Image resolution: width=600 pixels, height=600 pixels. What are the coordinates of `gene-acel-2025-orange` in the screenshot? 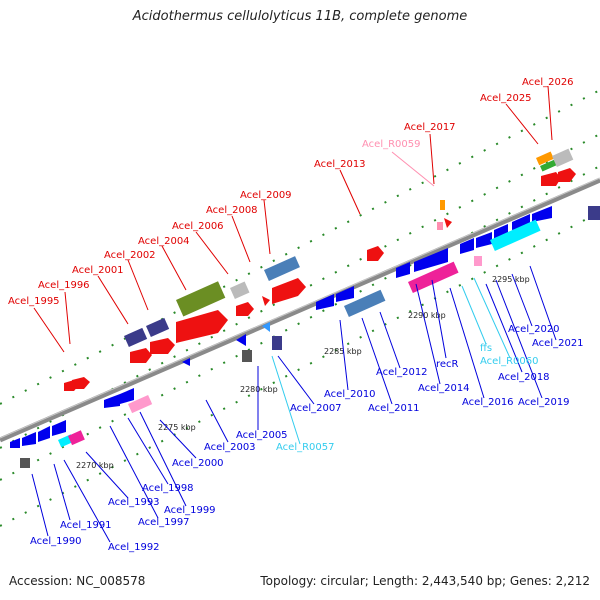 It's located at (544, 158).